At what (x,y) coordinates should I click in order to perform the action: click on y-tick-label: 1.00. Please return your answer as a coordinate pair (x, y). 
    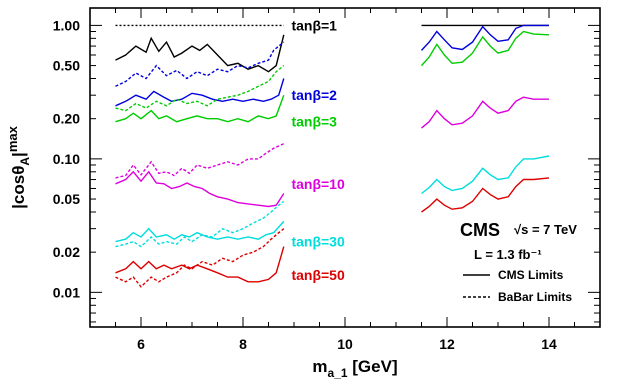
    Looking at the image, I should click on (66, 25).